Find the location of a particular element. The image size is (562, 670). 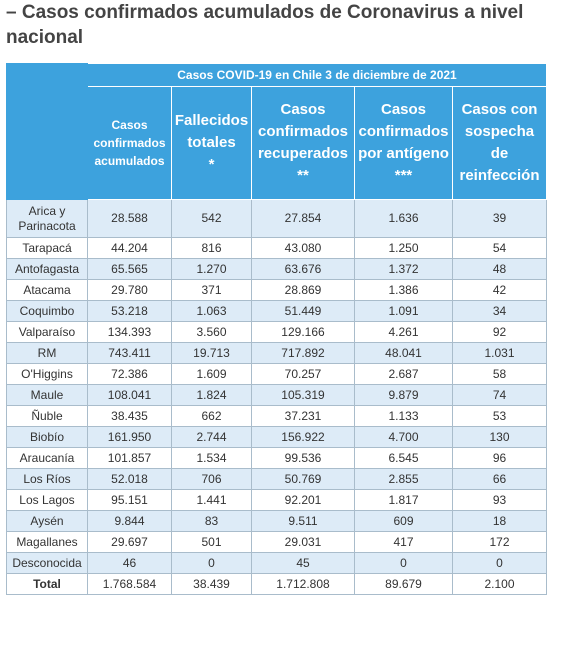

value-cell: 105.319 is located at coordinates (303, 395).